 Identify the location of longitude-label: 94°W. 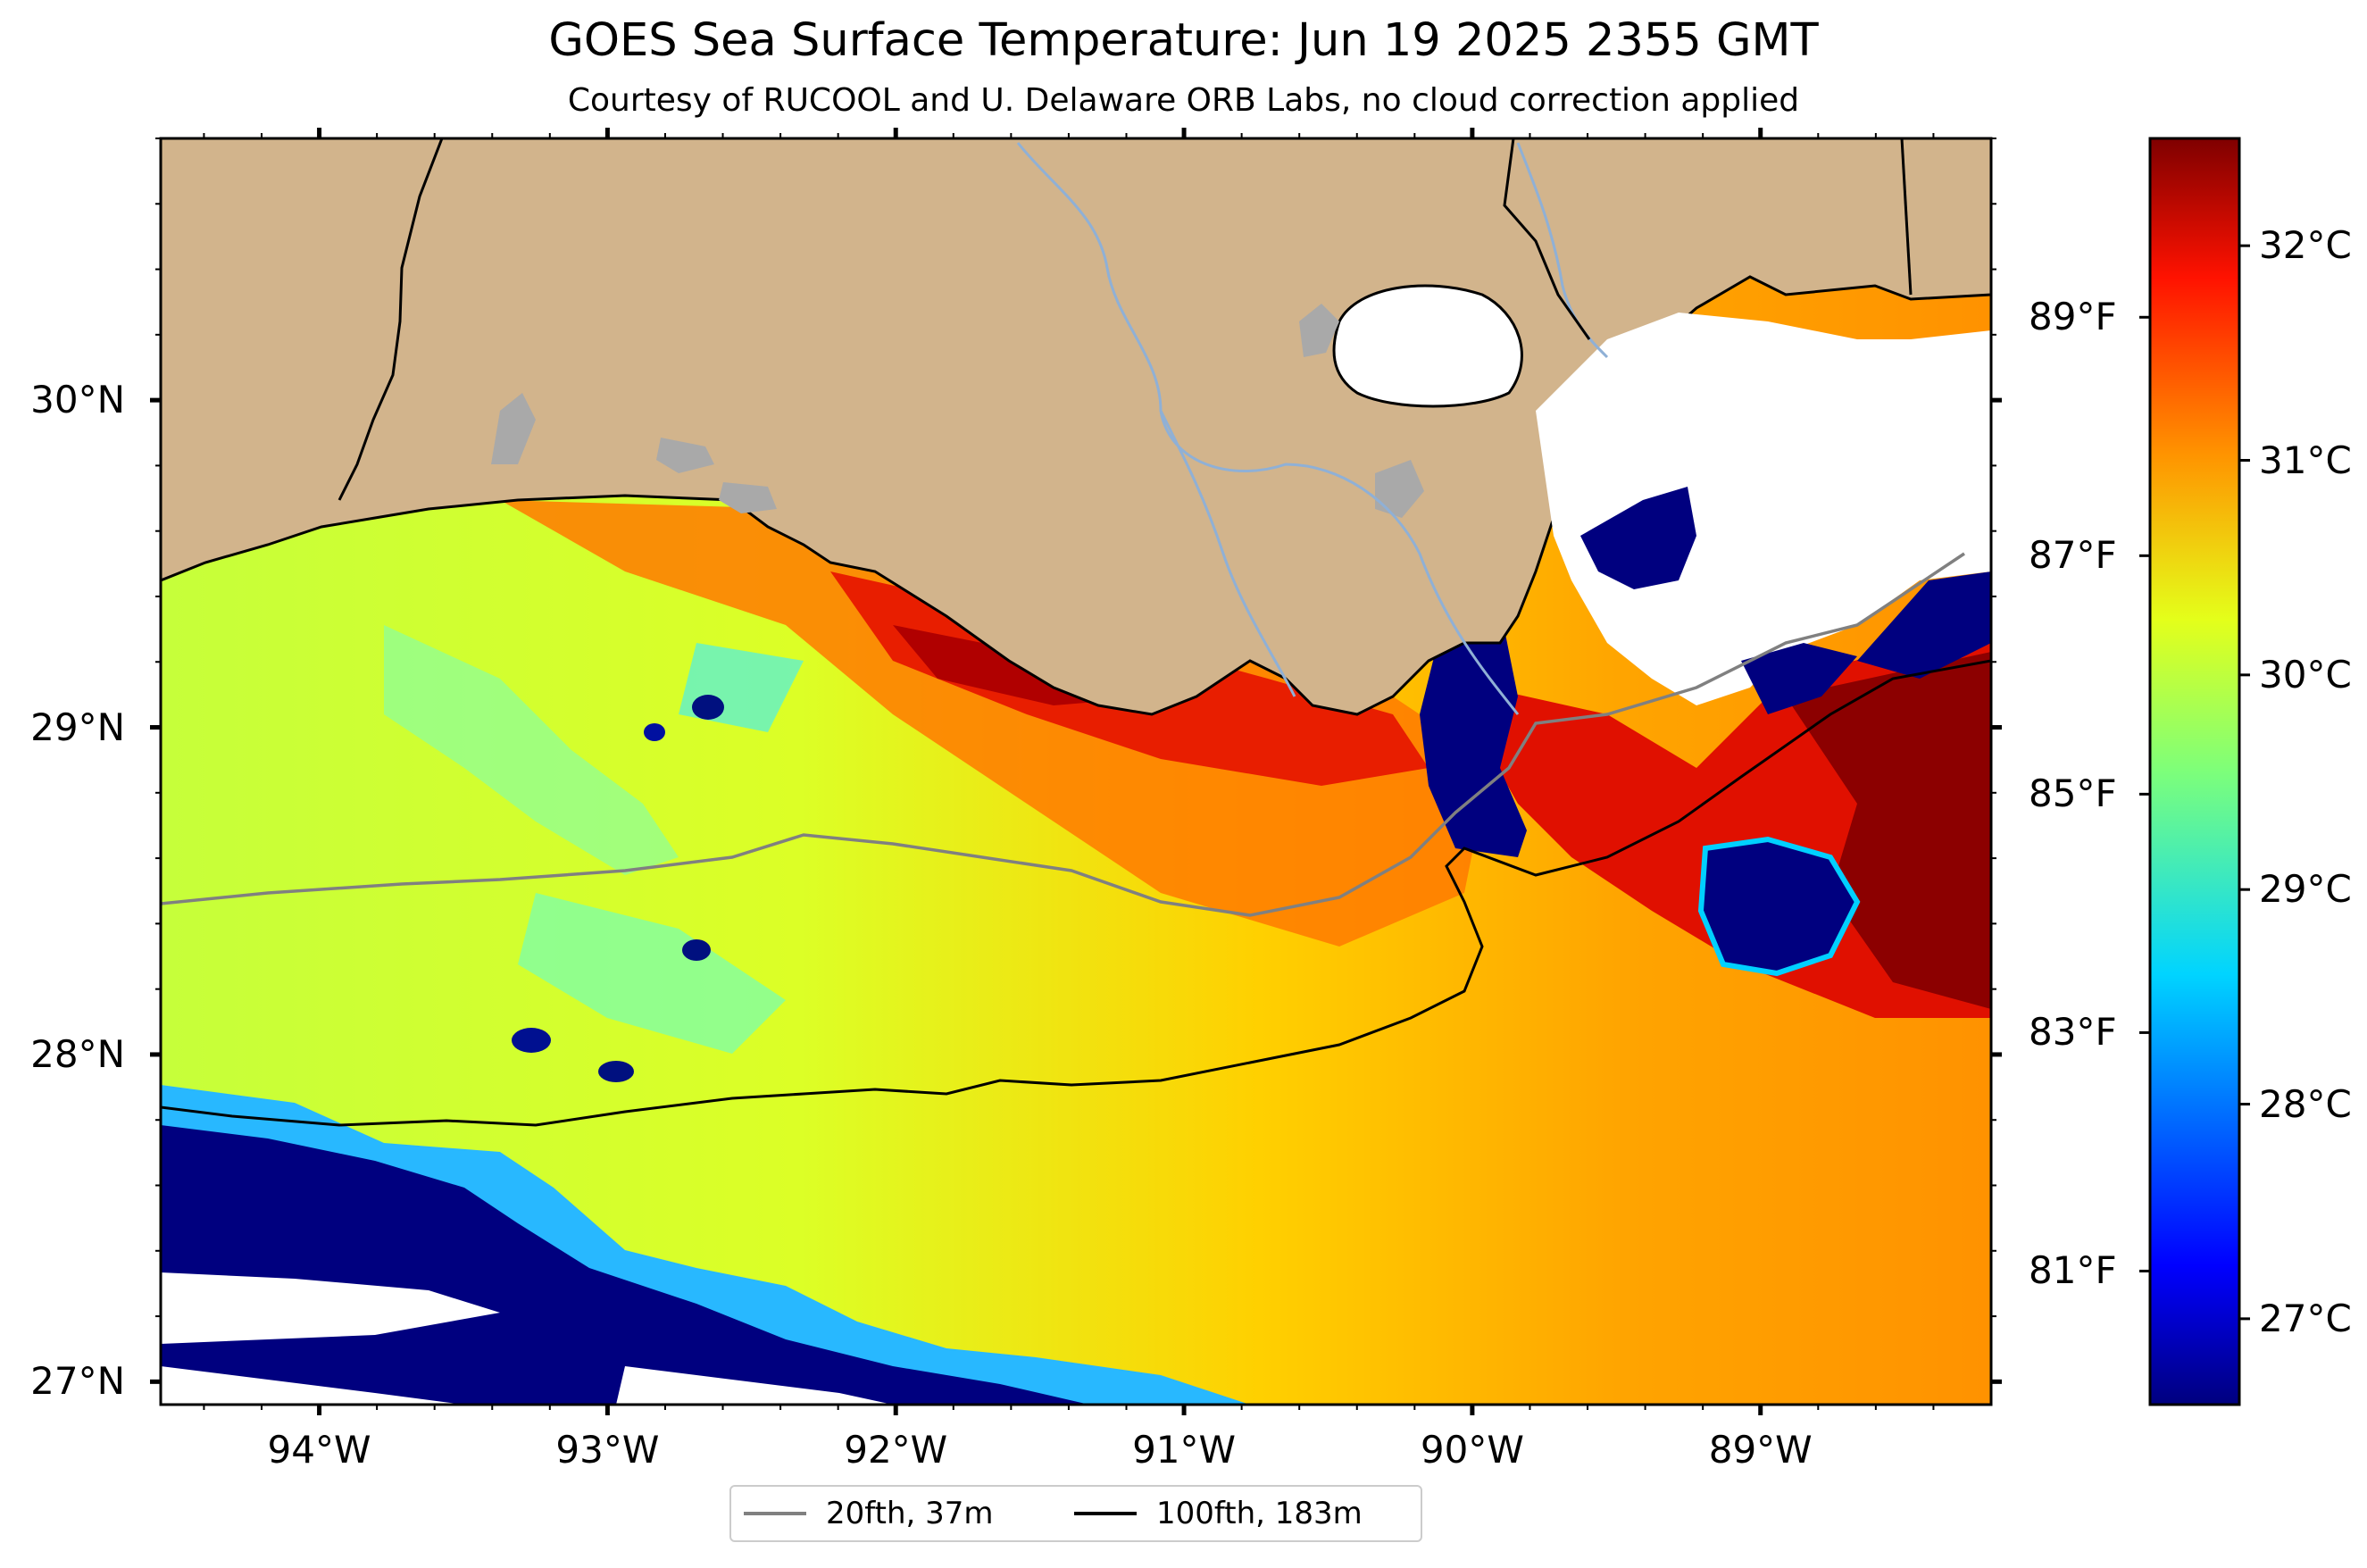
(319, 1450).